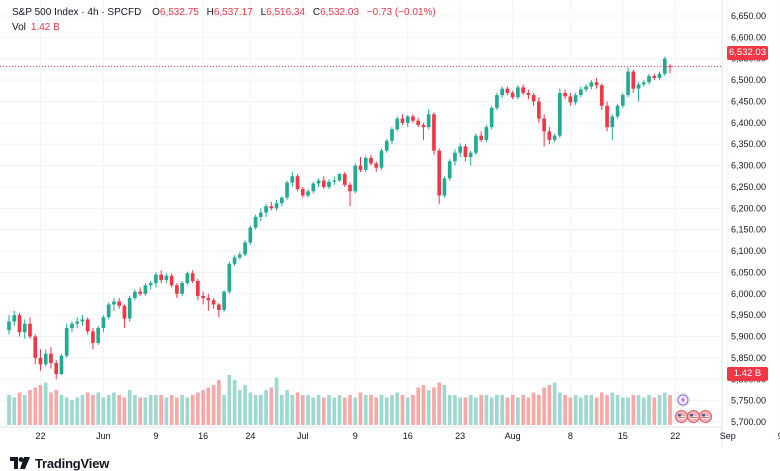  What do you see at coordinates (224, 28) in the screenshot?
I see `volume-row: Vol 1.42 B` at bounding box center [224, 28].